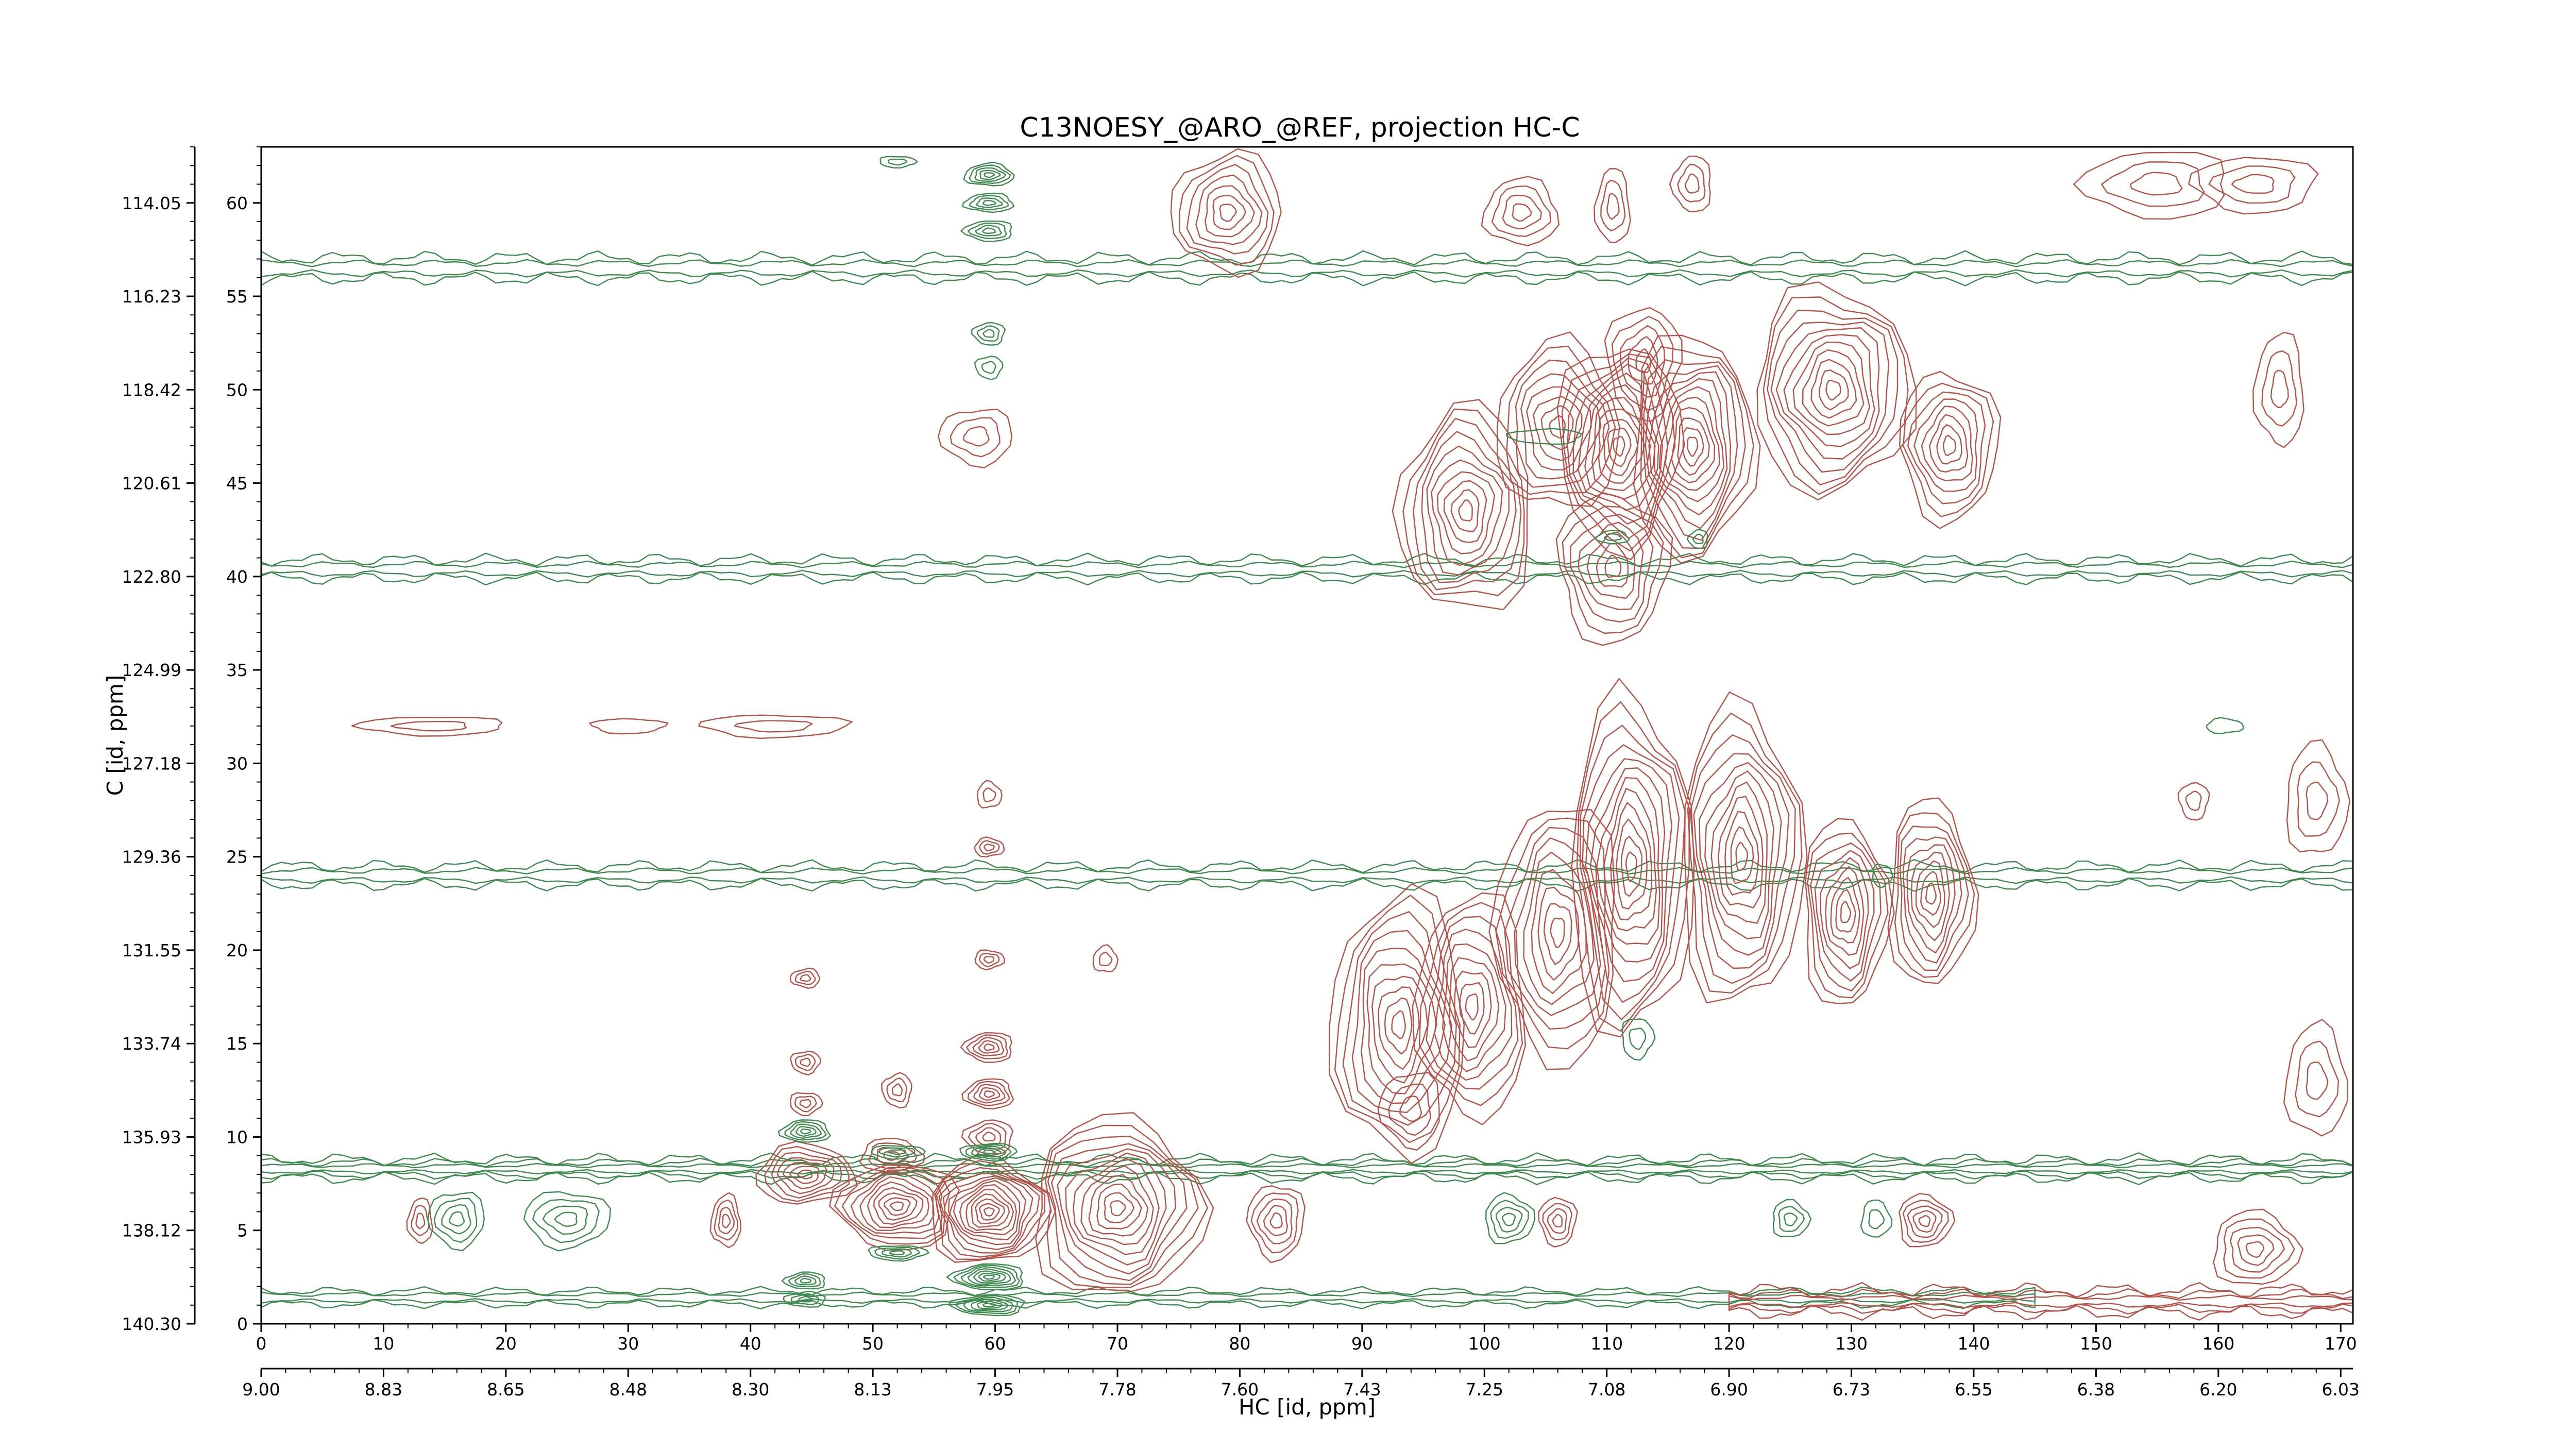 The image size is (2576, 1449). Describe the element at coordinates (1300, 127) in the screenshot. I see `chart-title: C13NOESY_@ARO_@REF, projection HC-C` at that location.